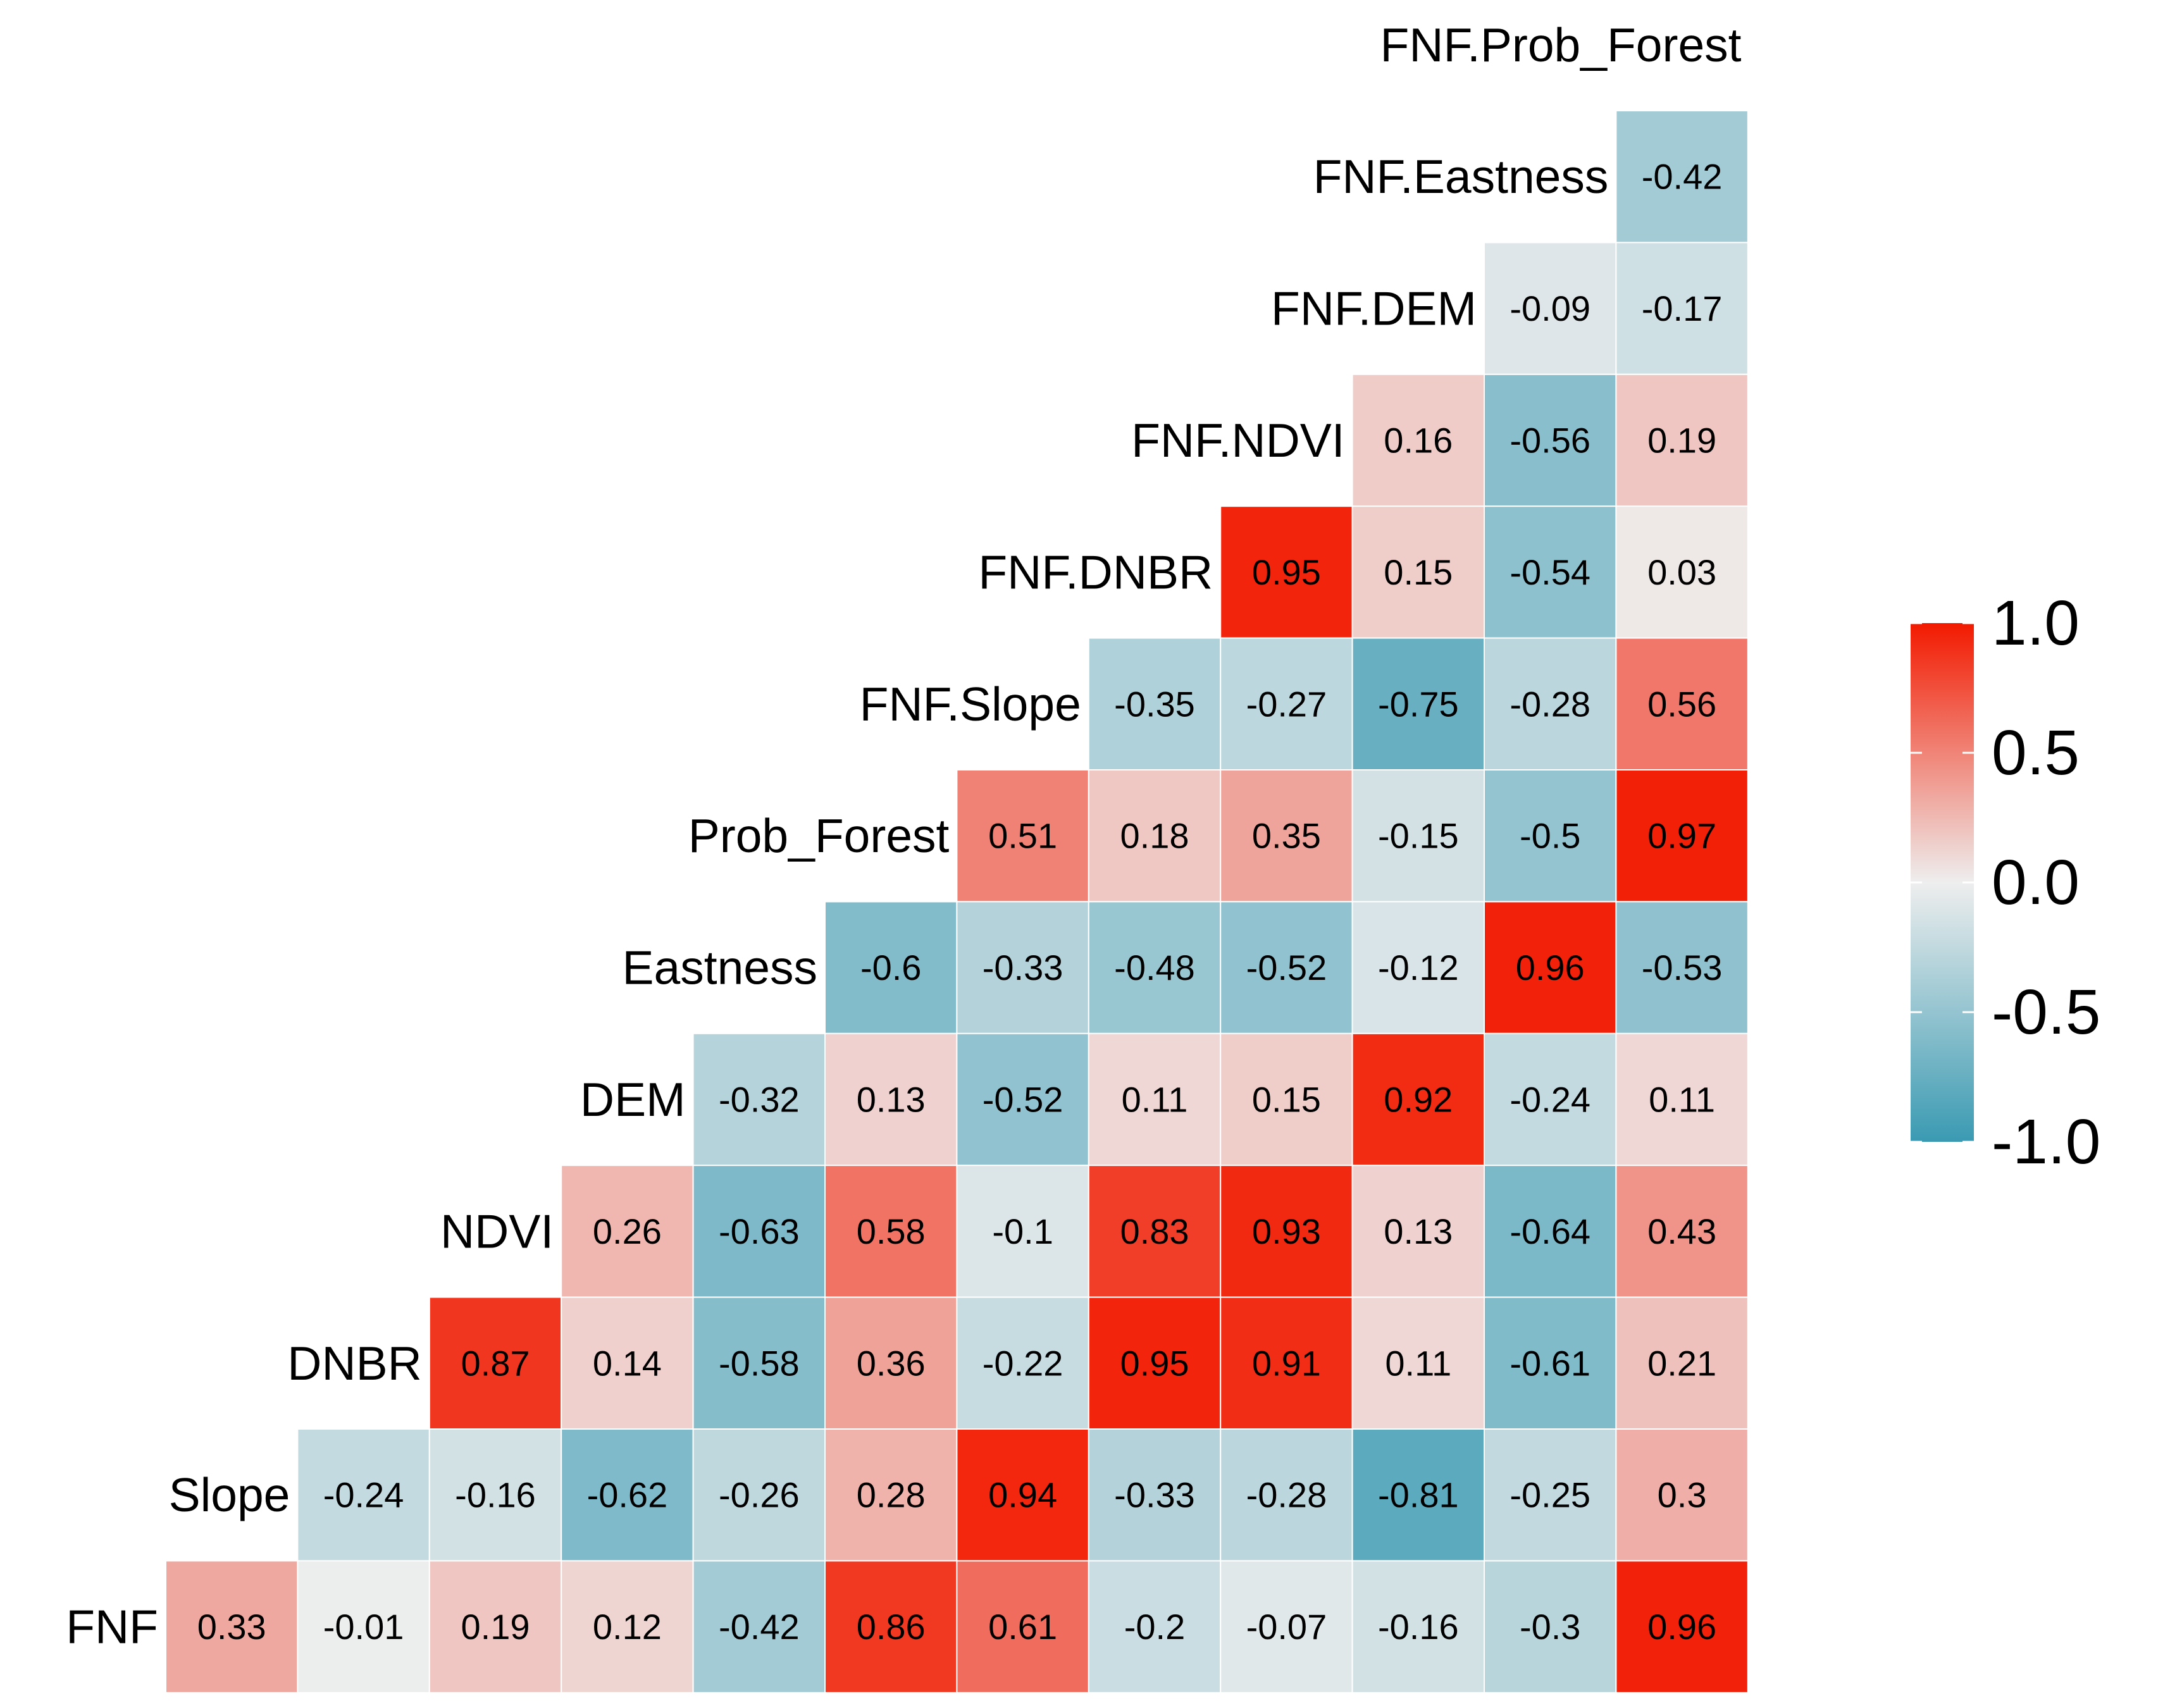 The width and height of the screenshot is (2170, 1708). I want to click on legend-ticks: 1.0 0.5 0.0 -0.5 -1.0, so click(2006, 882).